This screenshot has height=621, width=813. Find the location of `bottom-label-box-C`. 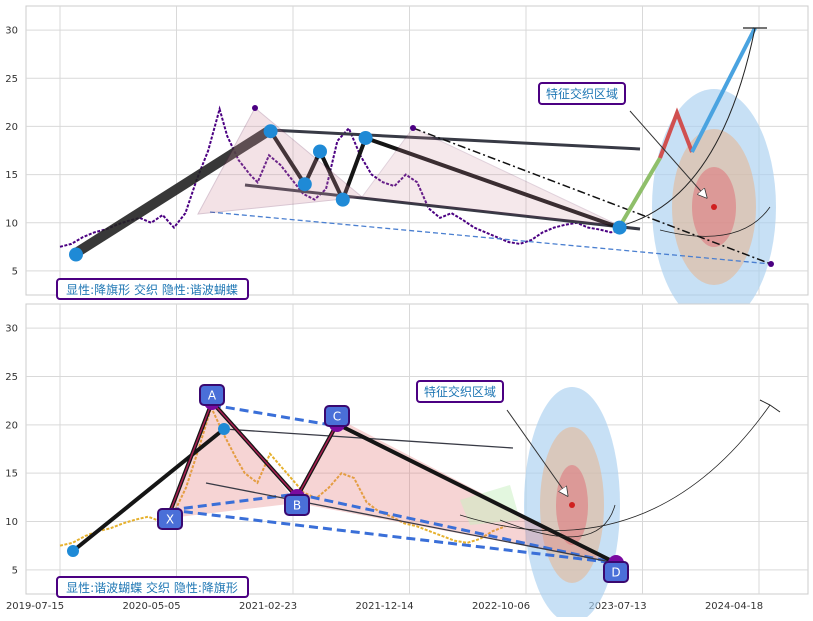

bottom-label-box-C is located at coordinates (337, 416).